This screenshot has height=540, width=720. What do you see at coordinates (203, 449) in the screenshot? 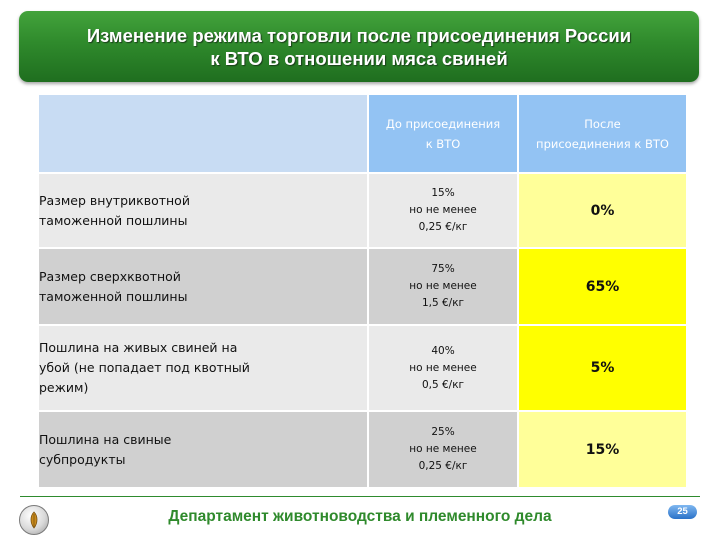
I see `row-label: Пошлина на свиные субпродукты` at bounding box center [203, 449].